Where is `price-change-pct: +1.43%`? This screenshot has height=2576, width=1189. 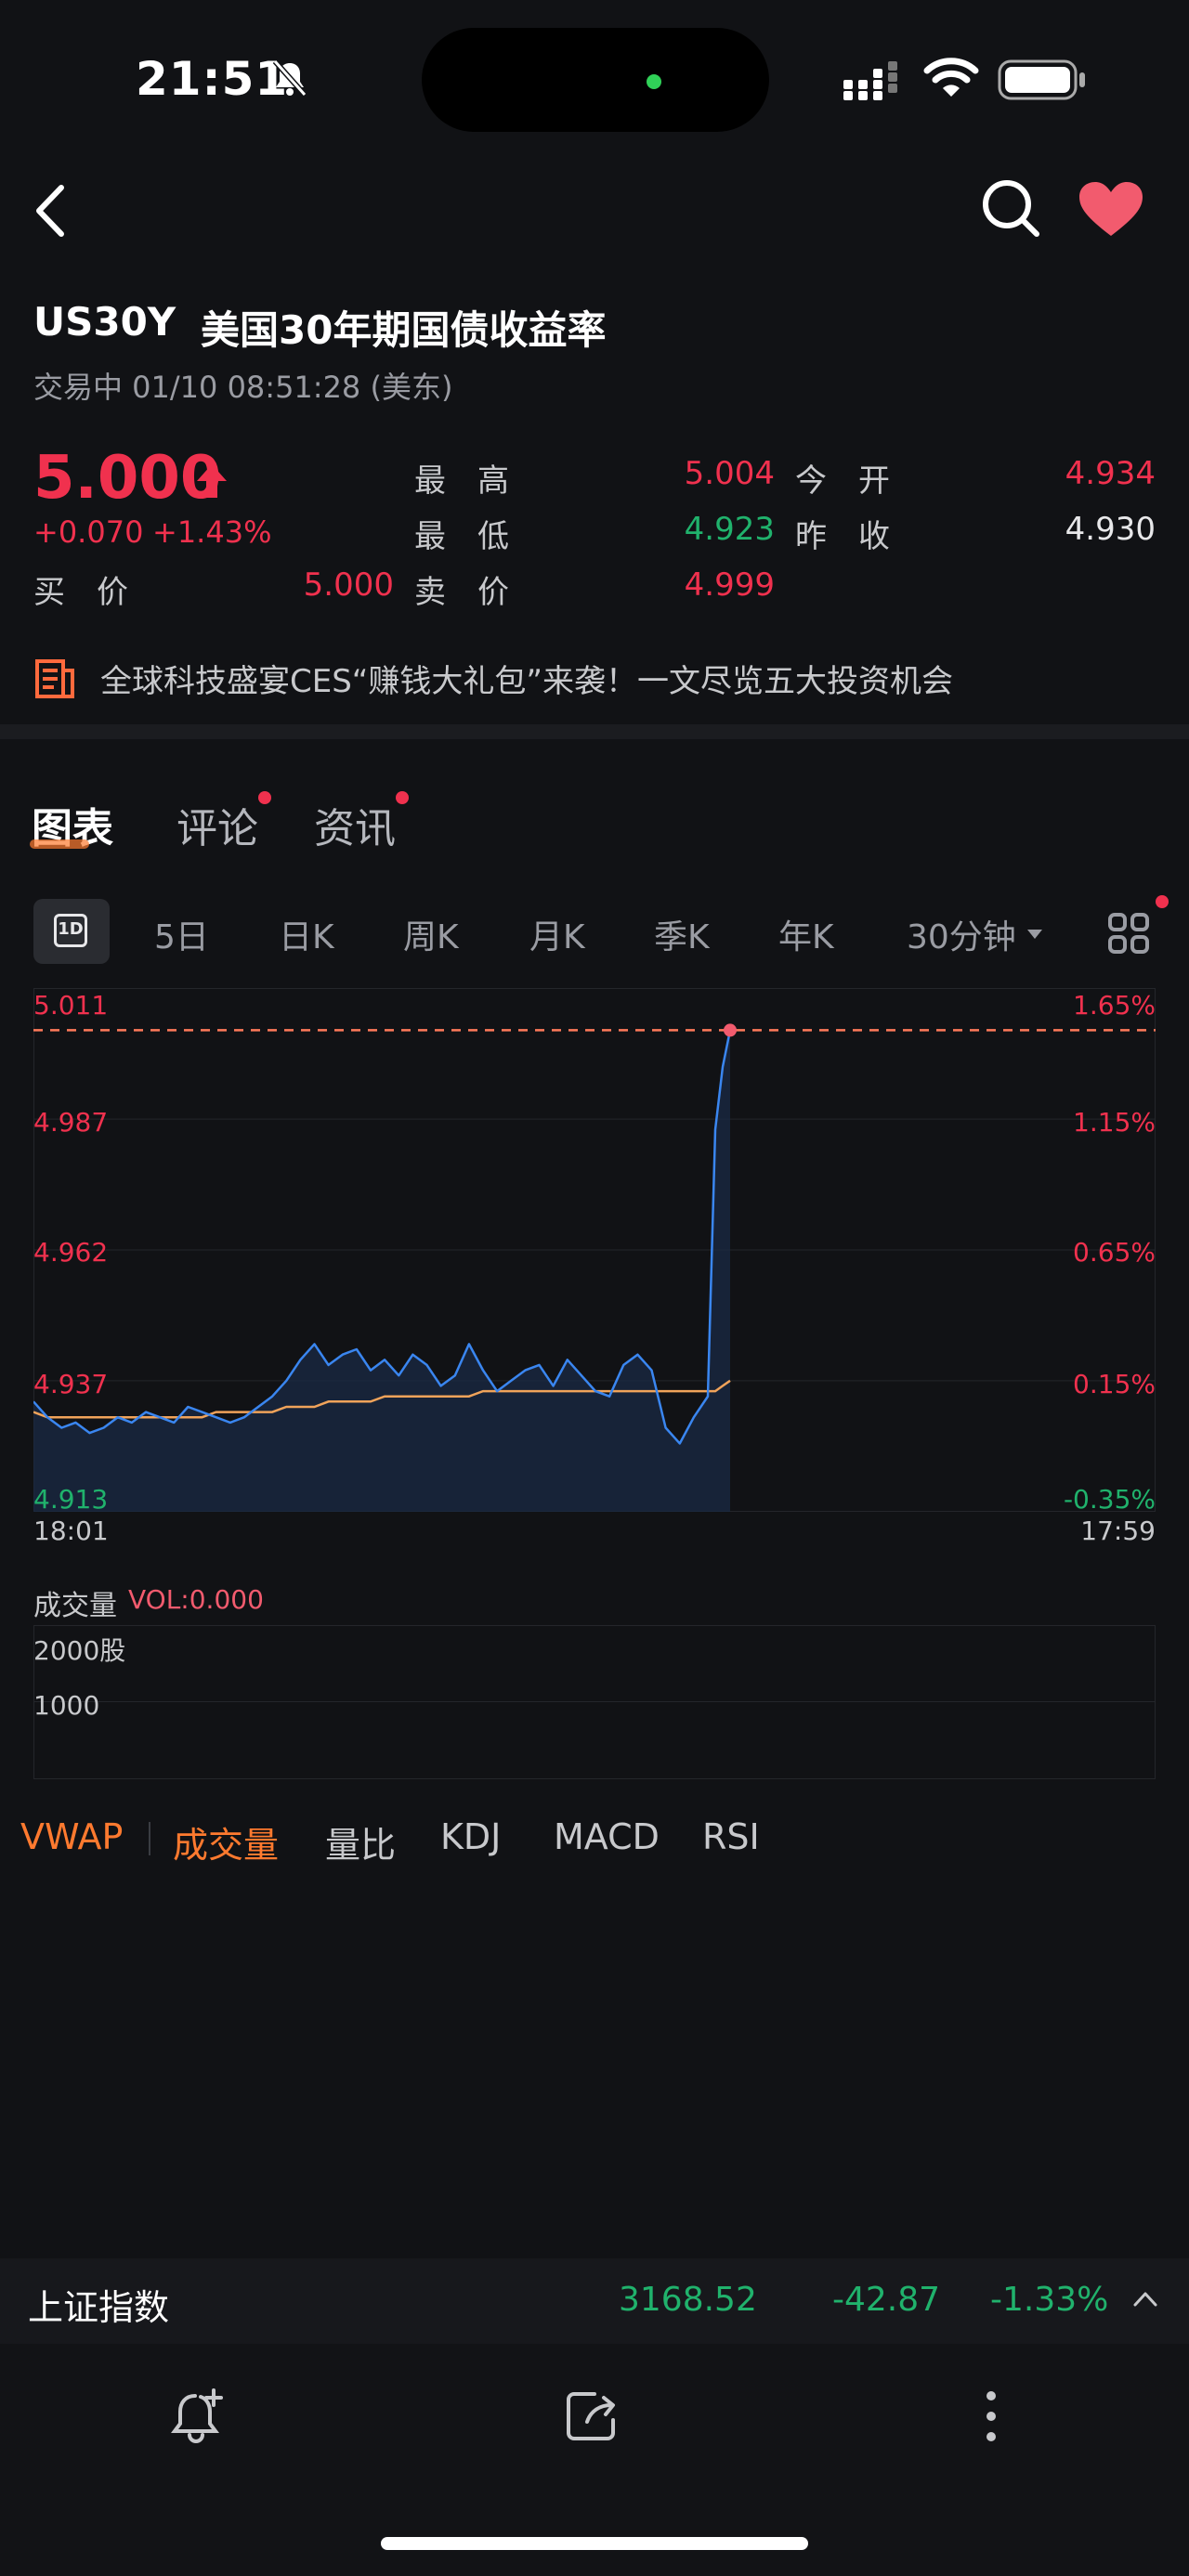 price-change-pct: +1.43% is located at coordinates (212, 532).